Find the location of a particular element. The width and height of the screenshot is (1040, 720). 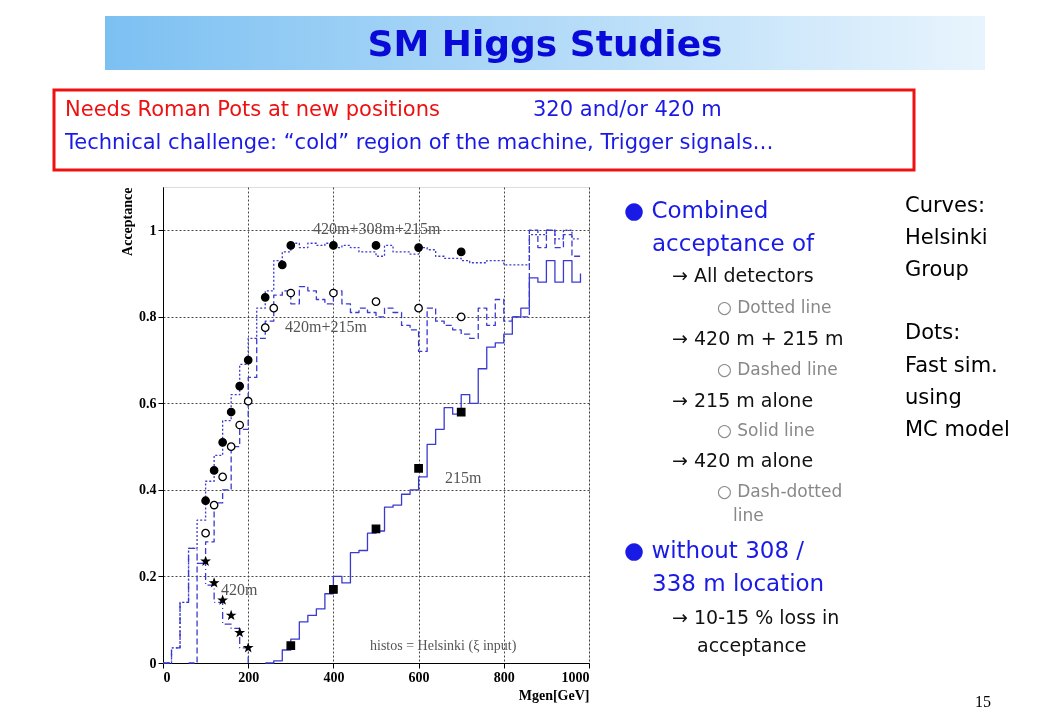

annotation: 420m+215m is located at coordinates (326, 326).